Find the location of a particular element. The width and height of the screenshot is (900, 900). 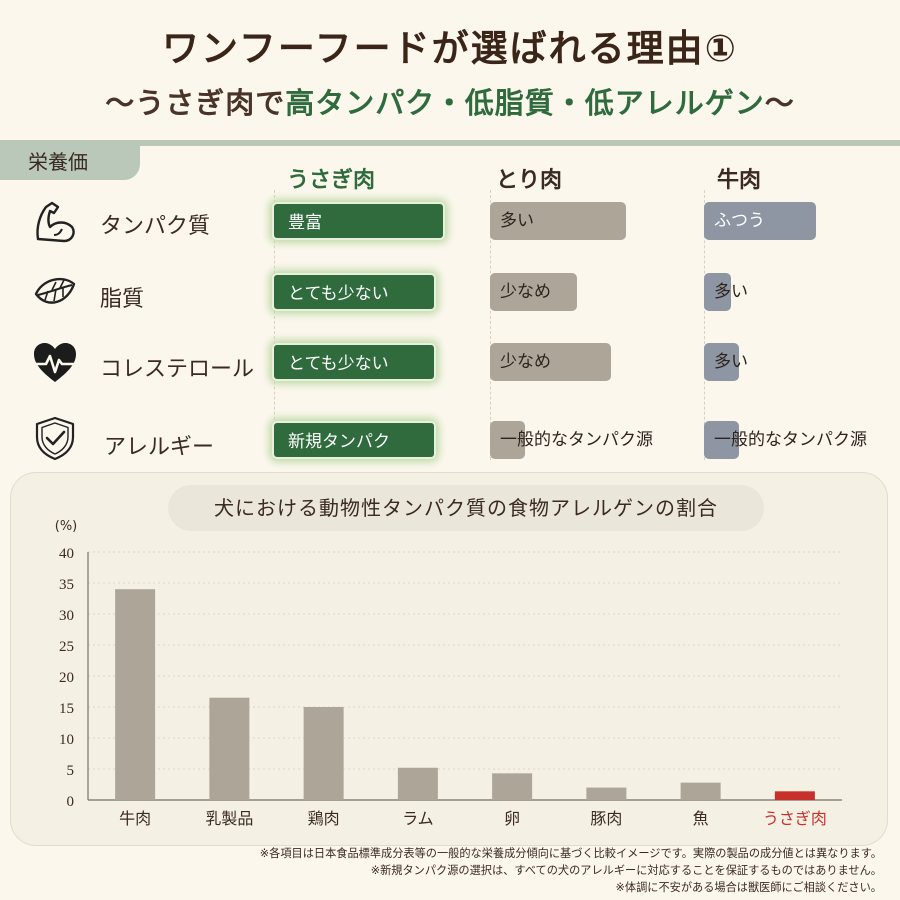

beef-fat-bar: 多い is located at coordinates (726, 292).